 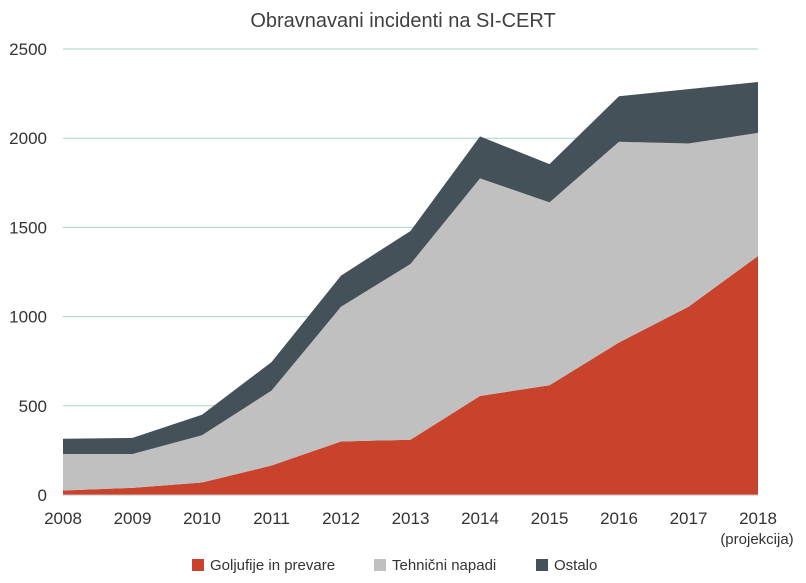 I want to click on x-tick-label: 2010, so click(x=202, y=518).